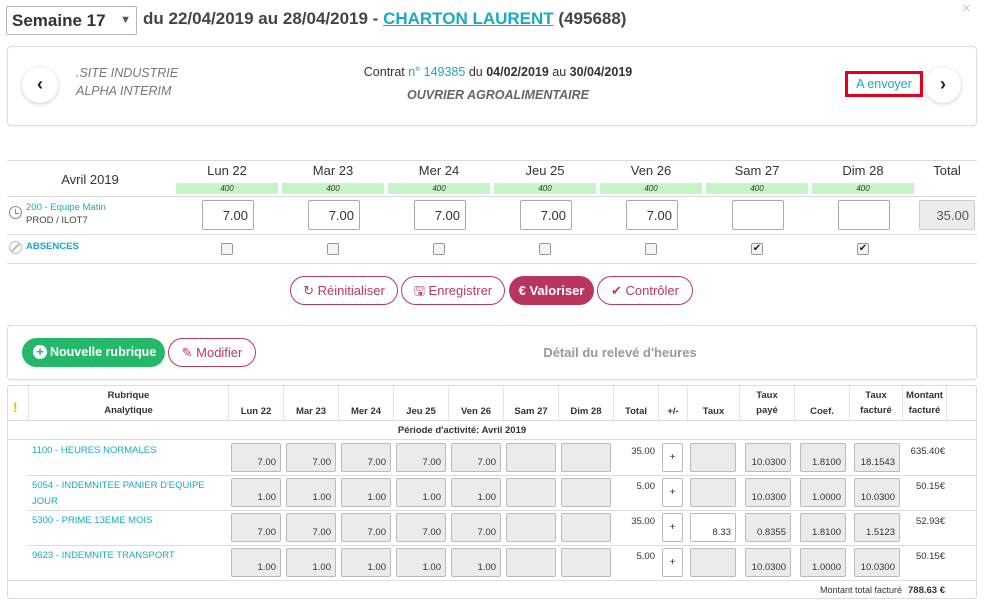 The width and height of the screenshot is (985, 609). I want to click on day-capacity-bar: 400, so click(333, 188).